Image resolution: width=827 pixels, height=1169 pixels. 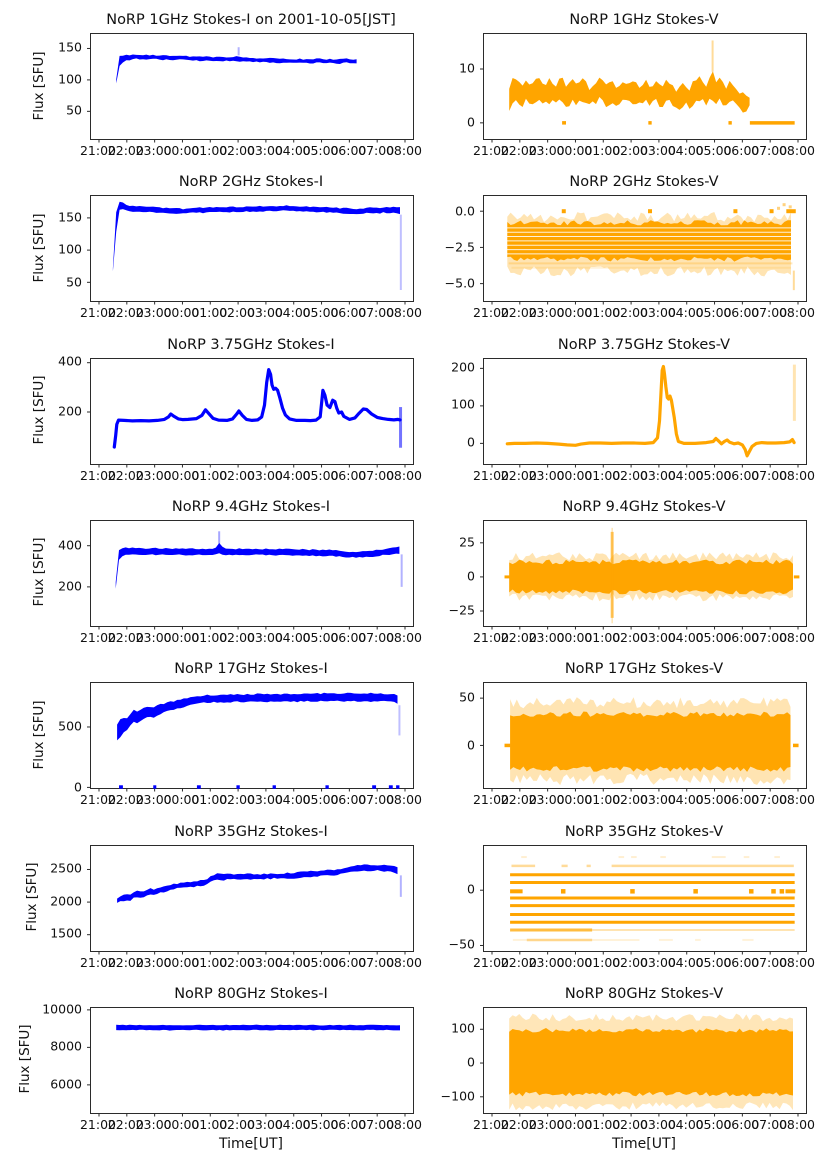 I want to click on y-tick-label: 50, so click(x=74, y=282).